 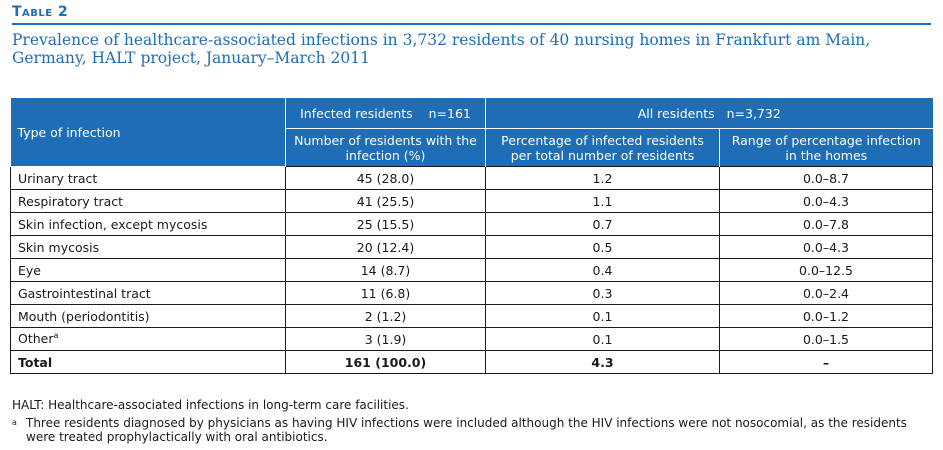 What do you see at coordinates (356, 113) in the screenshot?
I see `group1-label: Infected residents` at bounding box center [356, 113].